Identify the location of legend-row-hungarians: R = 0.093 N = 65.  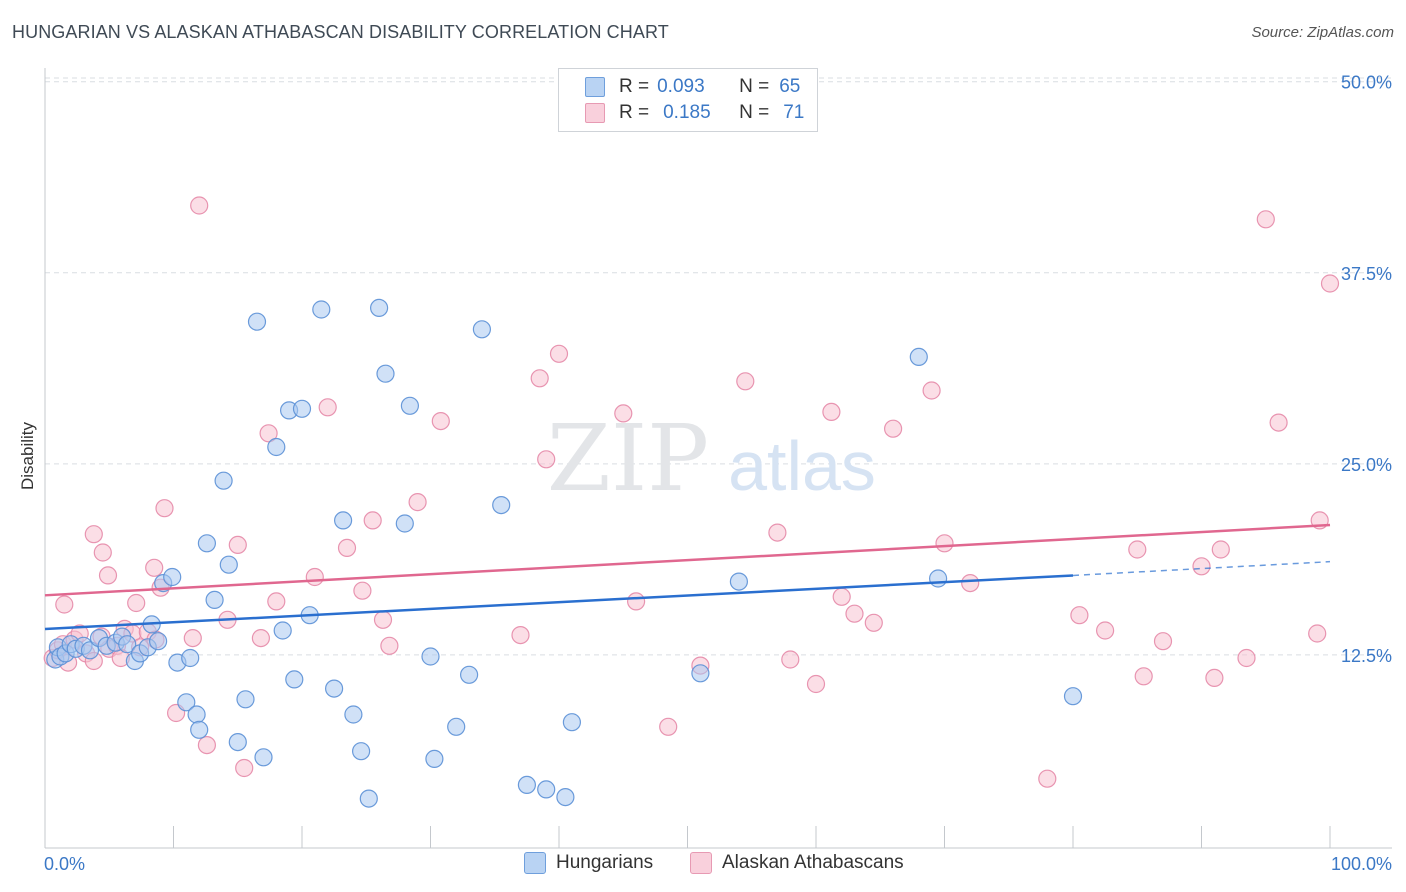
(692, 87).